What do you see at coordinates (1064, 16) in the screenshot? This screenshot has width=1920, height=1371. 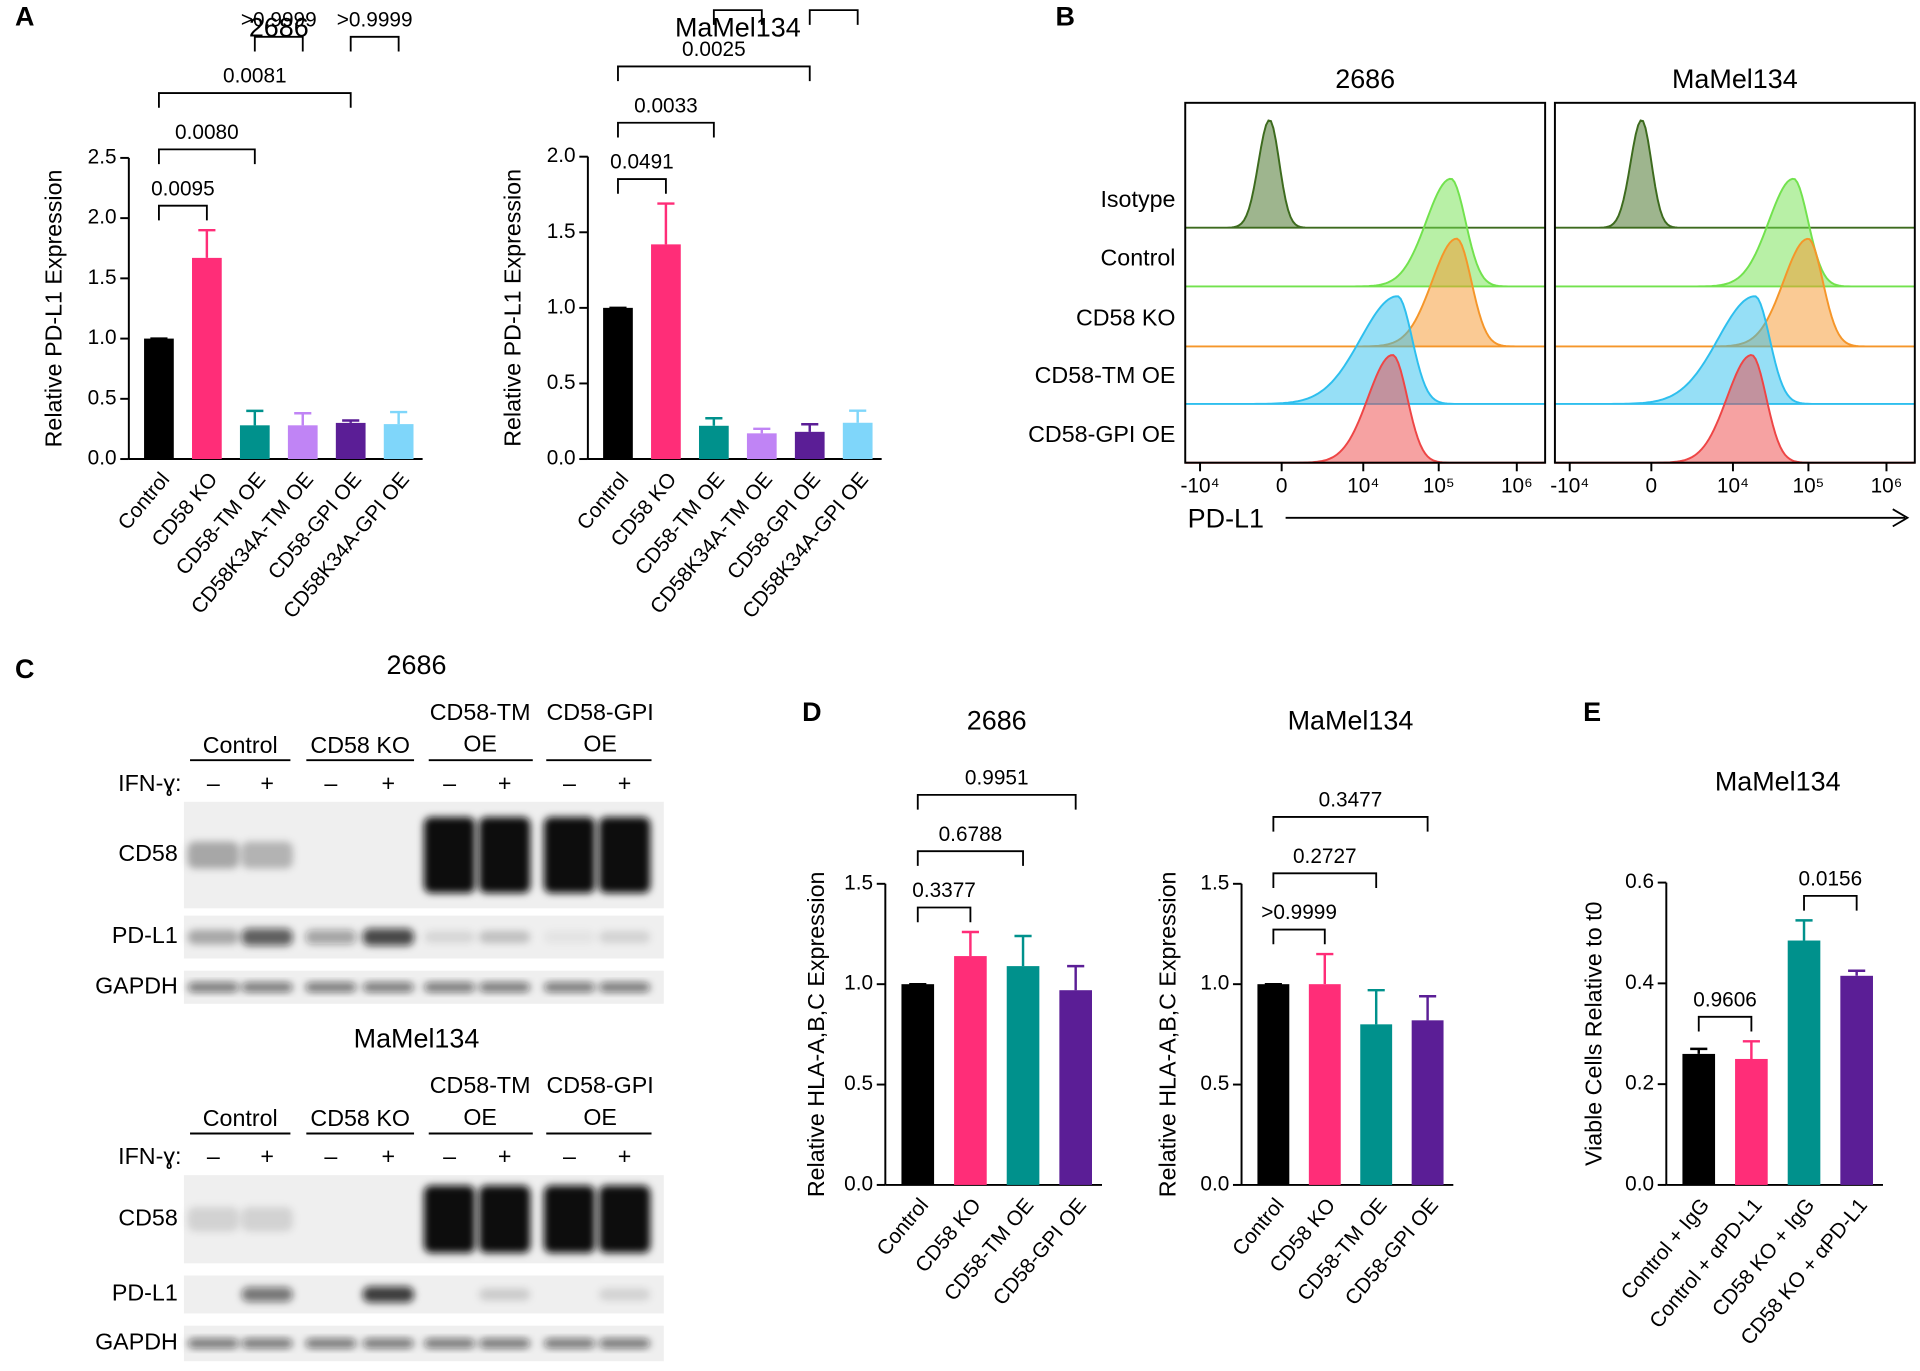 I see `panel-label: B` at bounding box center [1064, 16].